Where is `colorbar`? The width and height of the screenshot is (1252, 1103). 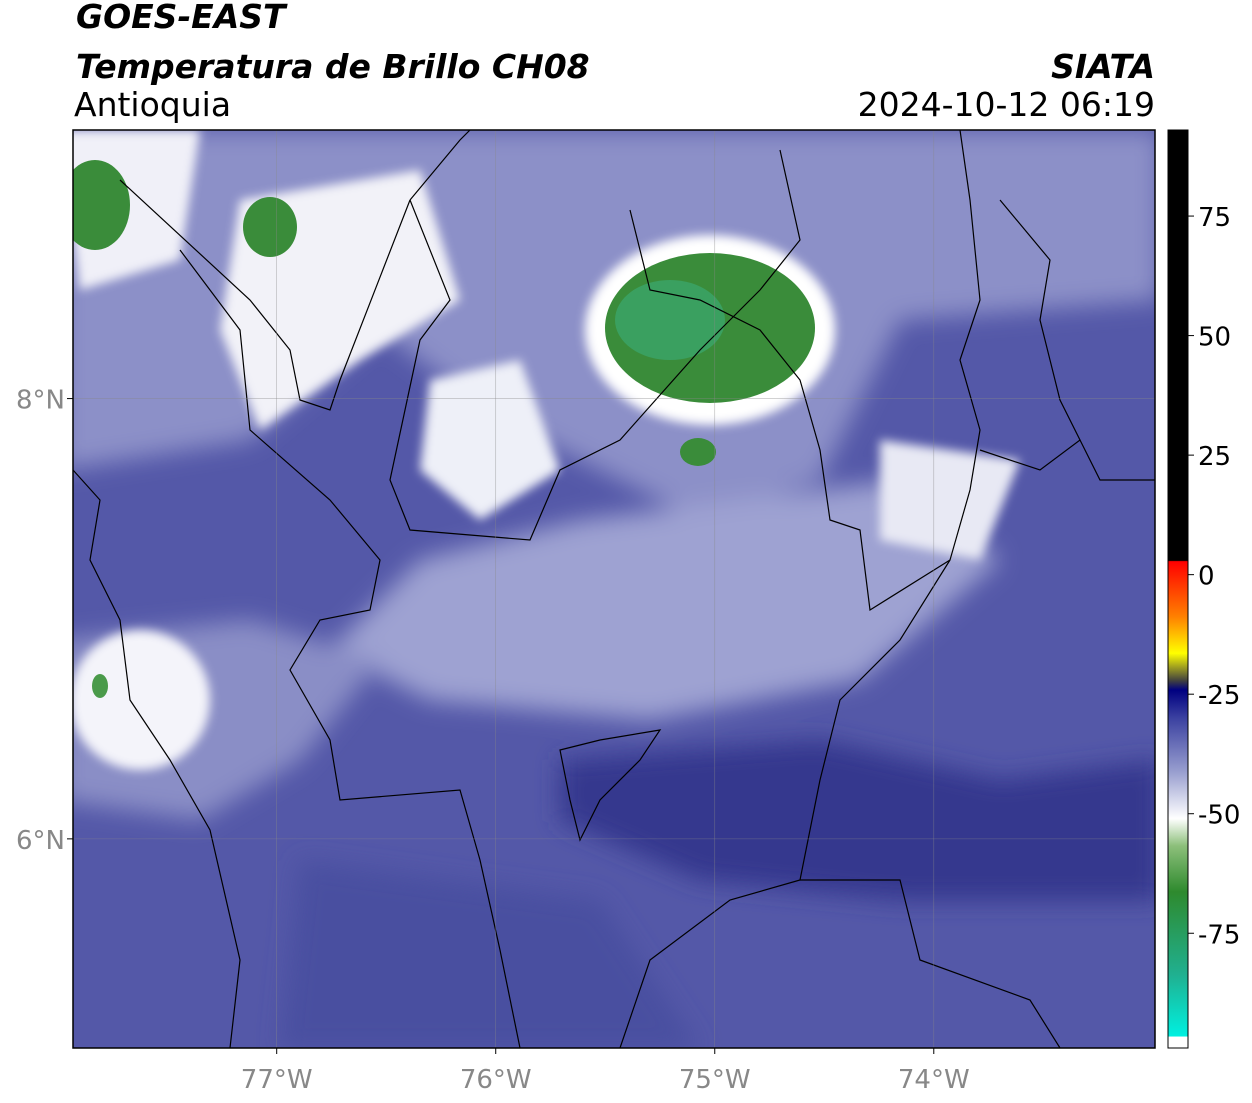 colorbar is located at coordinates (1178, 589).